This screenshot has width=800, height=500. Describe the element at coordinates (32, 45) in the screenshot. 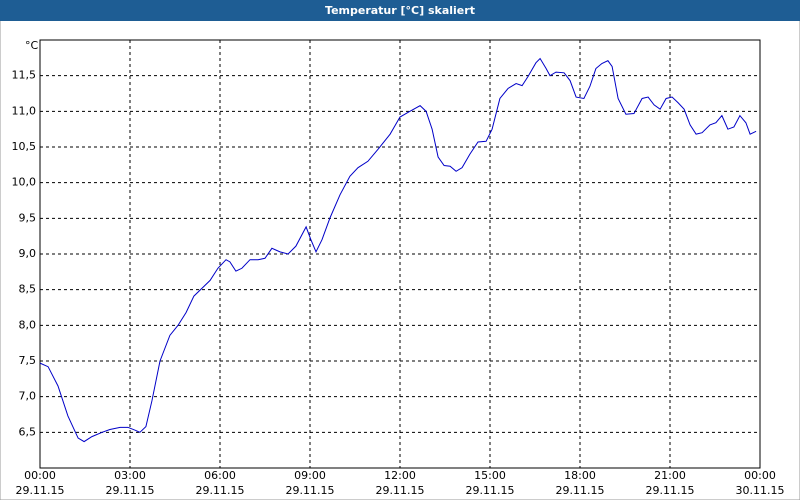

I see `y-axis-label: °C` at that location.